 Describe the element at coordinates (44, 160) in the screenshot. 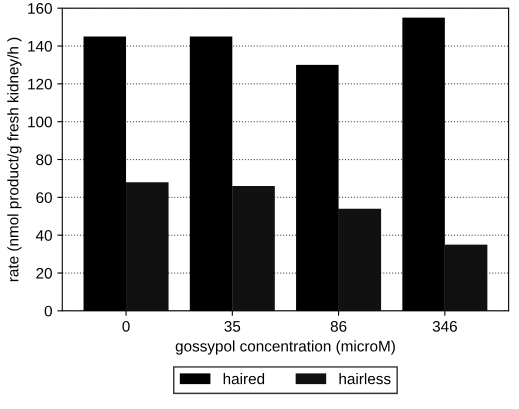

I see `y-tick-label: 80` at that location.